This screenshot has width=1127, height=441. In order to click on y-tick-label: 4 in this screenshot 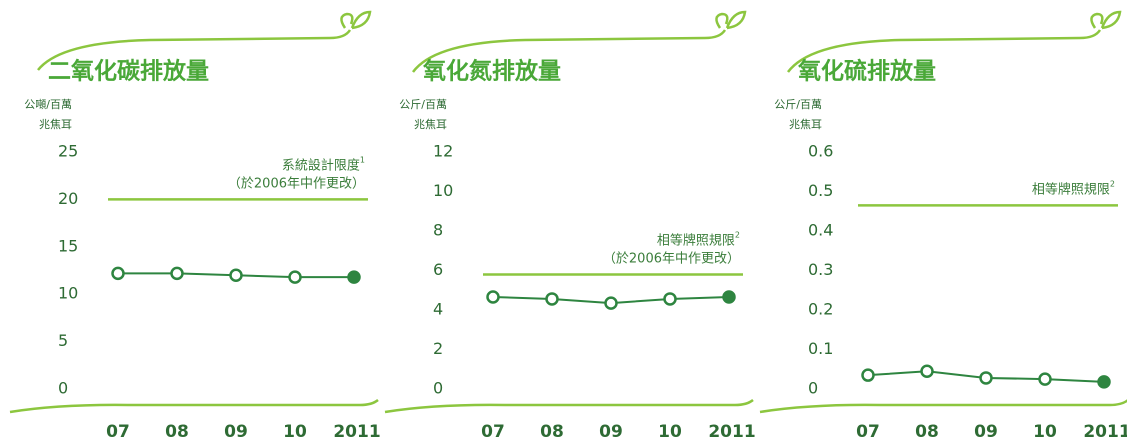, I will do `click(438, 309)`.